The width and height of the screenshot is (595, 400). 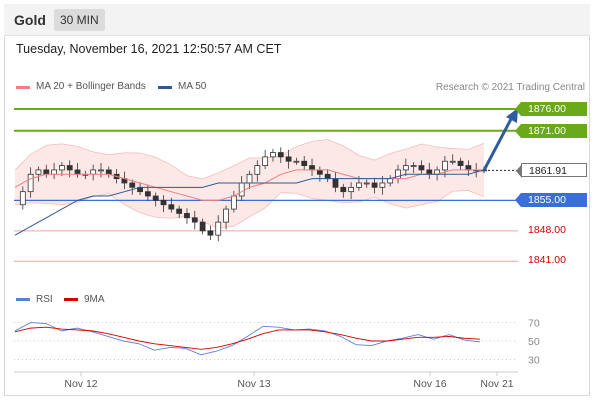 I want to click on chart-header: Gold 30 MIN, so click(x=297, y=20).